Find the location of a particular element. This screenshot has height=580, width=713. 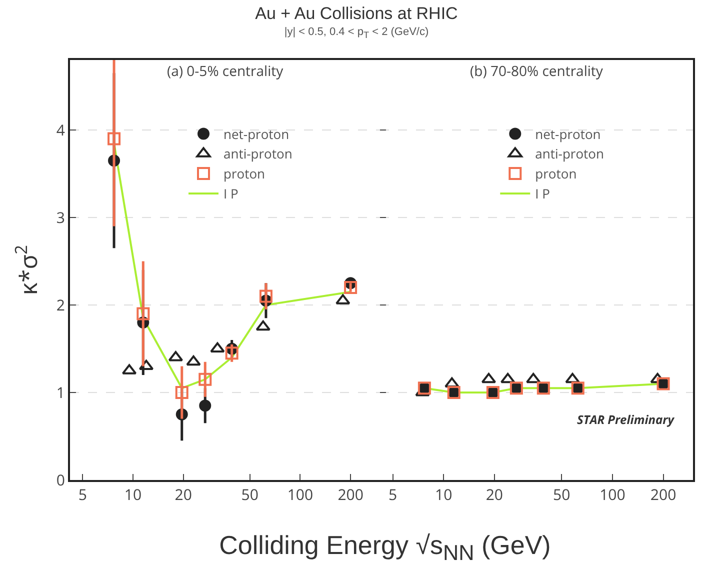

chart-title: Au + Au Collisions at RHIC is located at coordinates (356, 14).